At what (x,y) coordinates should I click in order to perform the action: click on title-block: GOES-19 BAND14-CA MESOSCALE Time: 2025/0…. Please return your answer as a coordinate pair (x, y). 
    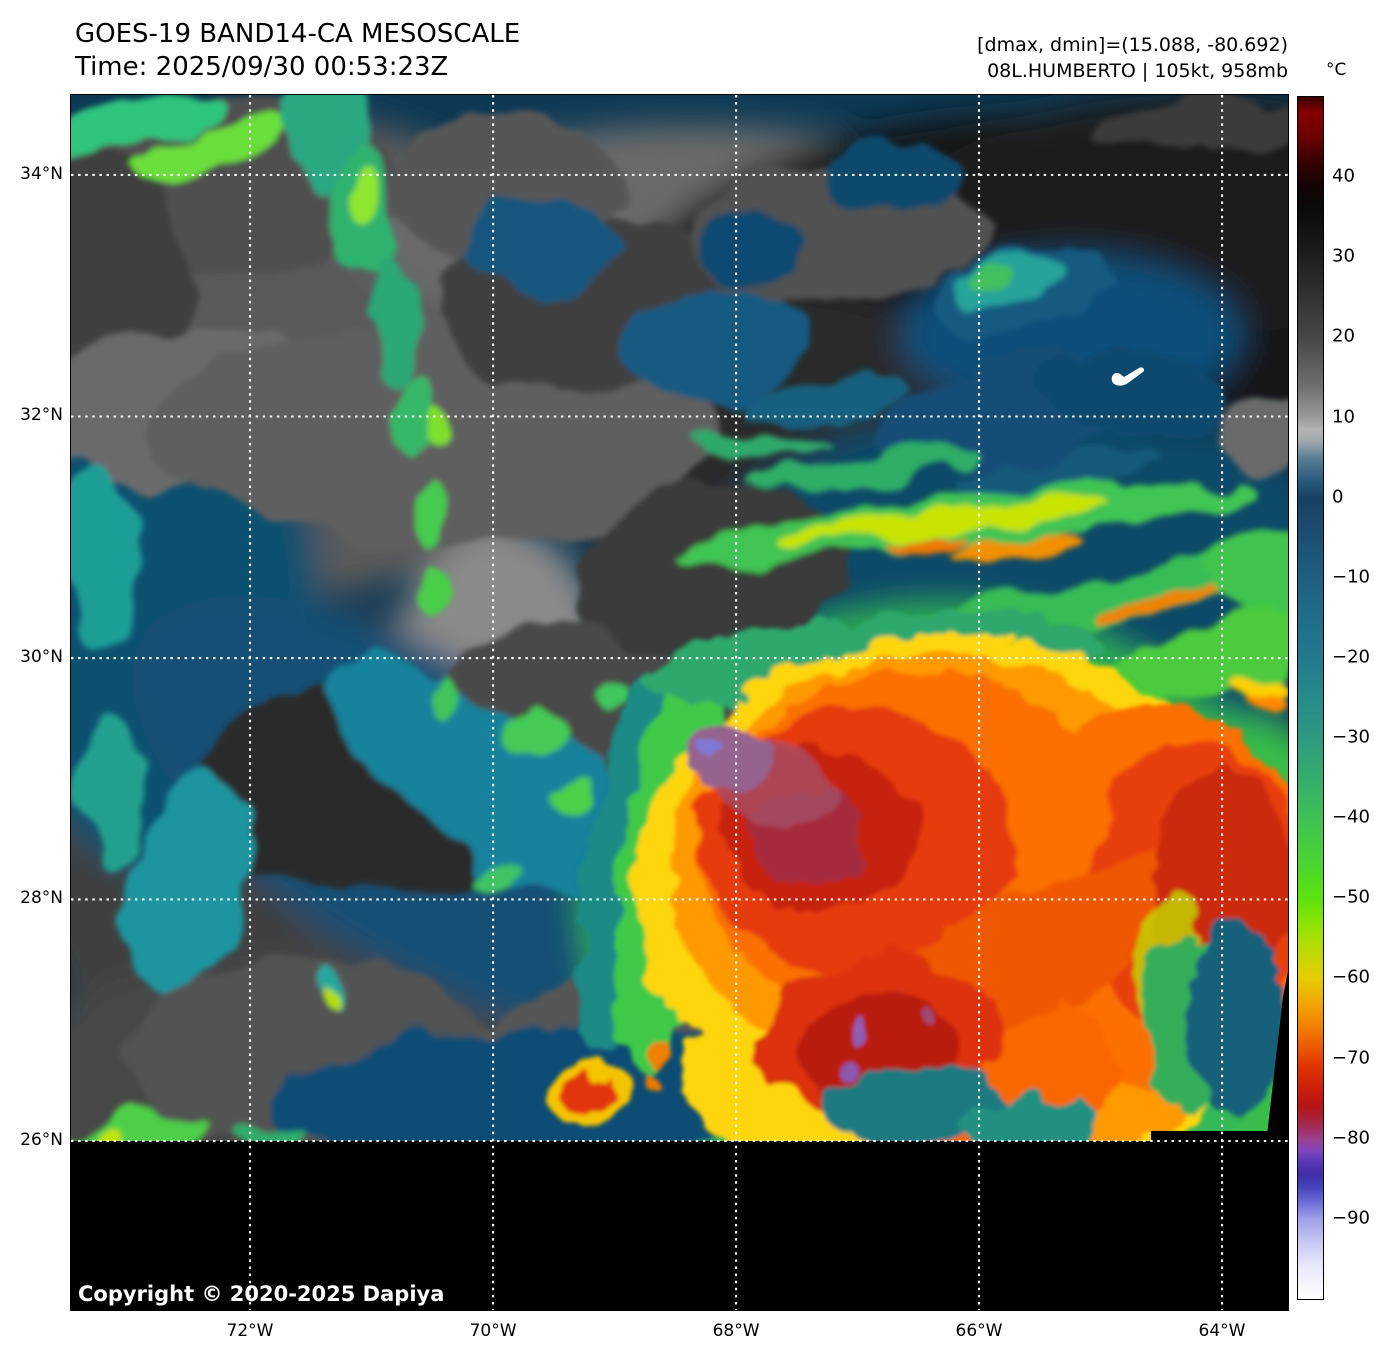
    Looking at the image, I should click on (297, 51).